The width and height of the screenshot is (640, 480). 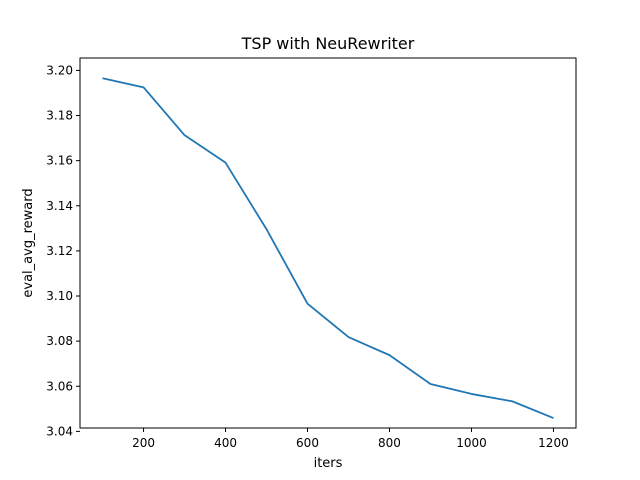 I want to click on y-tick-label: 3.04, so click(x=59, y=431).